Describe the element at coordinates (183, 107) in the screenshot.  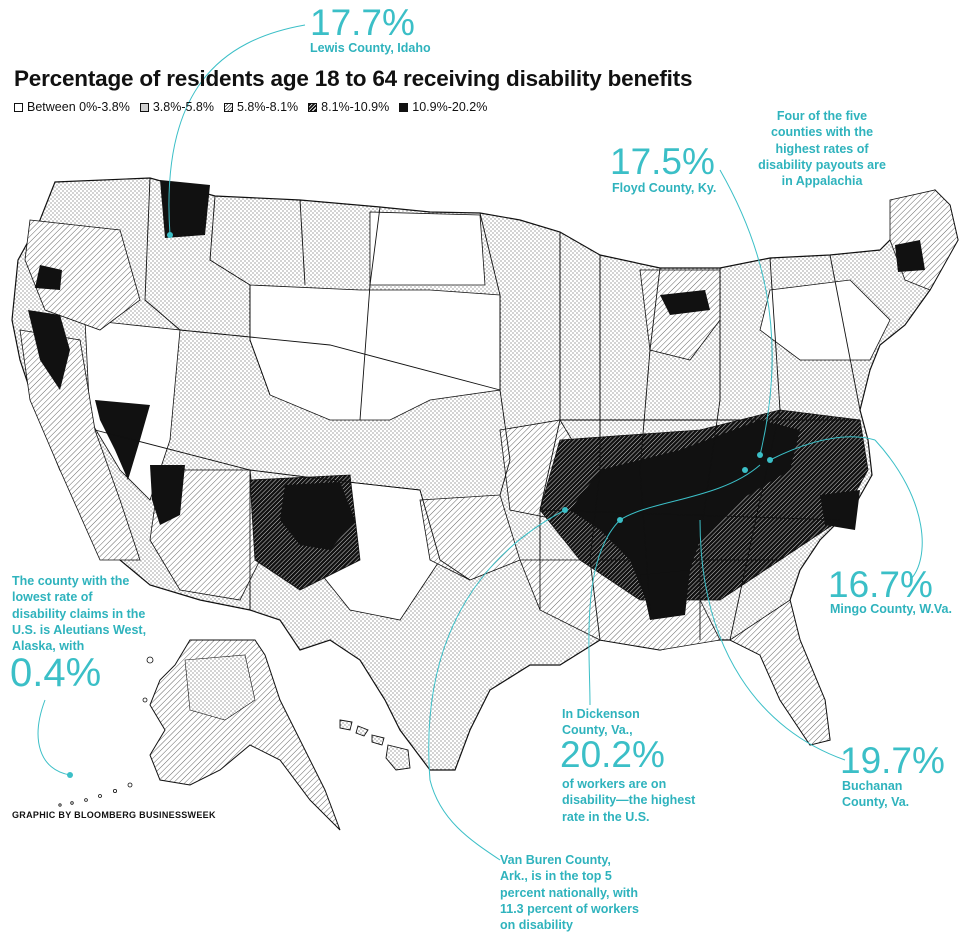
I see `legend-label-1: 3.8%-5.8%` at that location.